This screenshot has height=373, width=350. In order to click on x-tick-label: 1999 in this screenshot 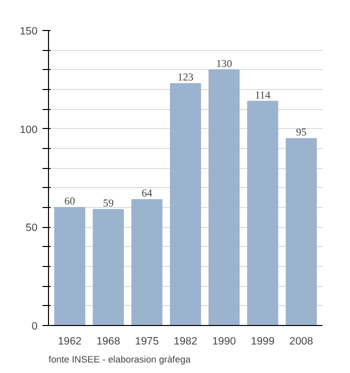, I will do `click(262, 342)`.